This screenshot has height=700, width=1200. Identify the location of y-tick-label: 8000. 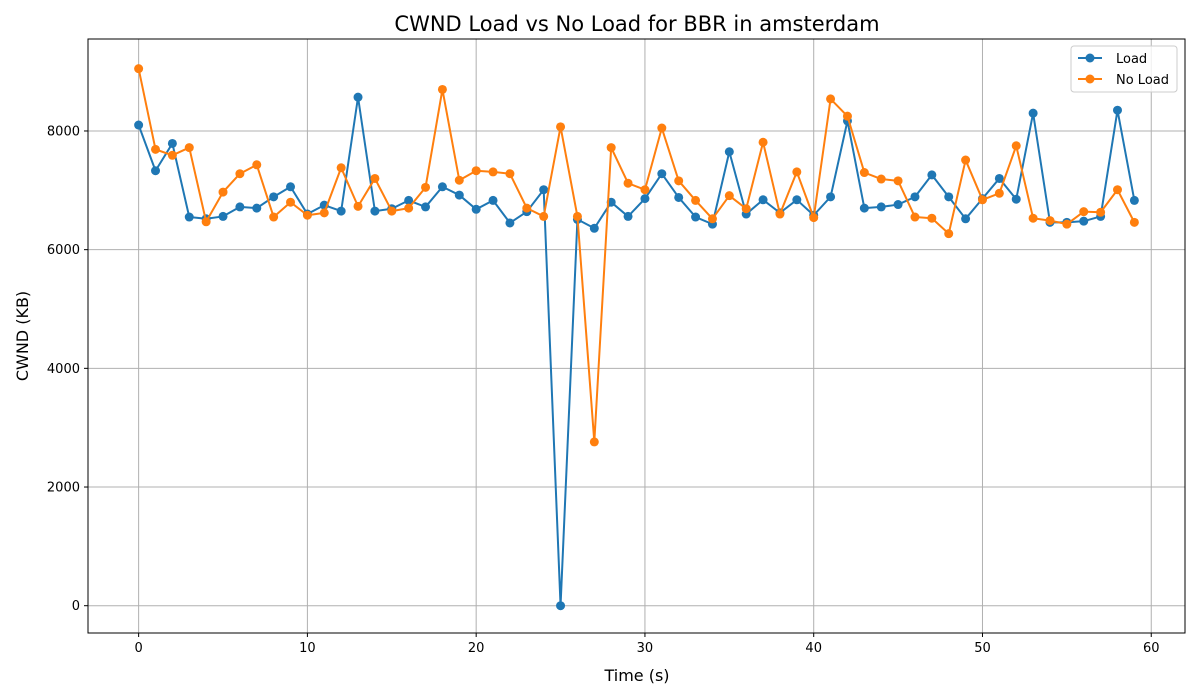
(63, 131).